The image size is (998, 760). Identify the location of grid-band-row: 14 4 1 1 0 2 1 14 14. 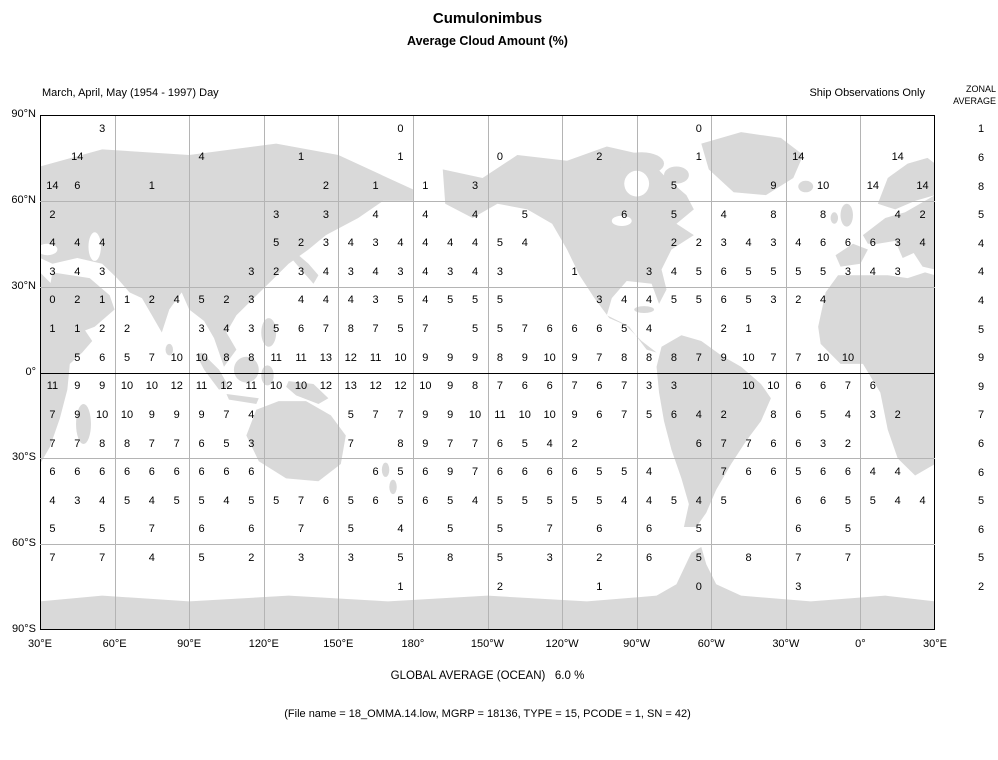
(487, 158).